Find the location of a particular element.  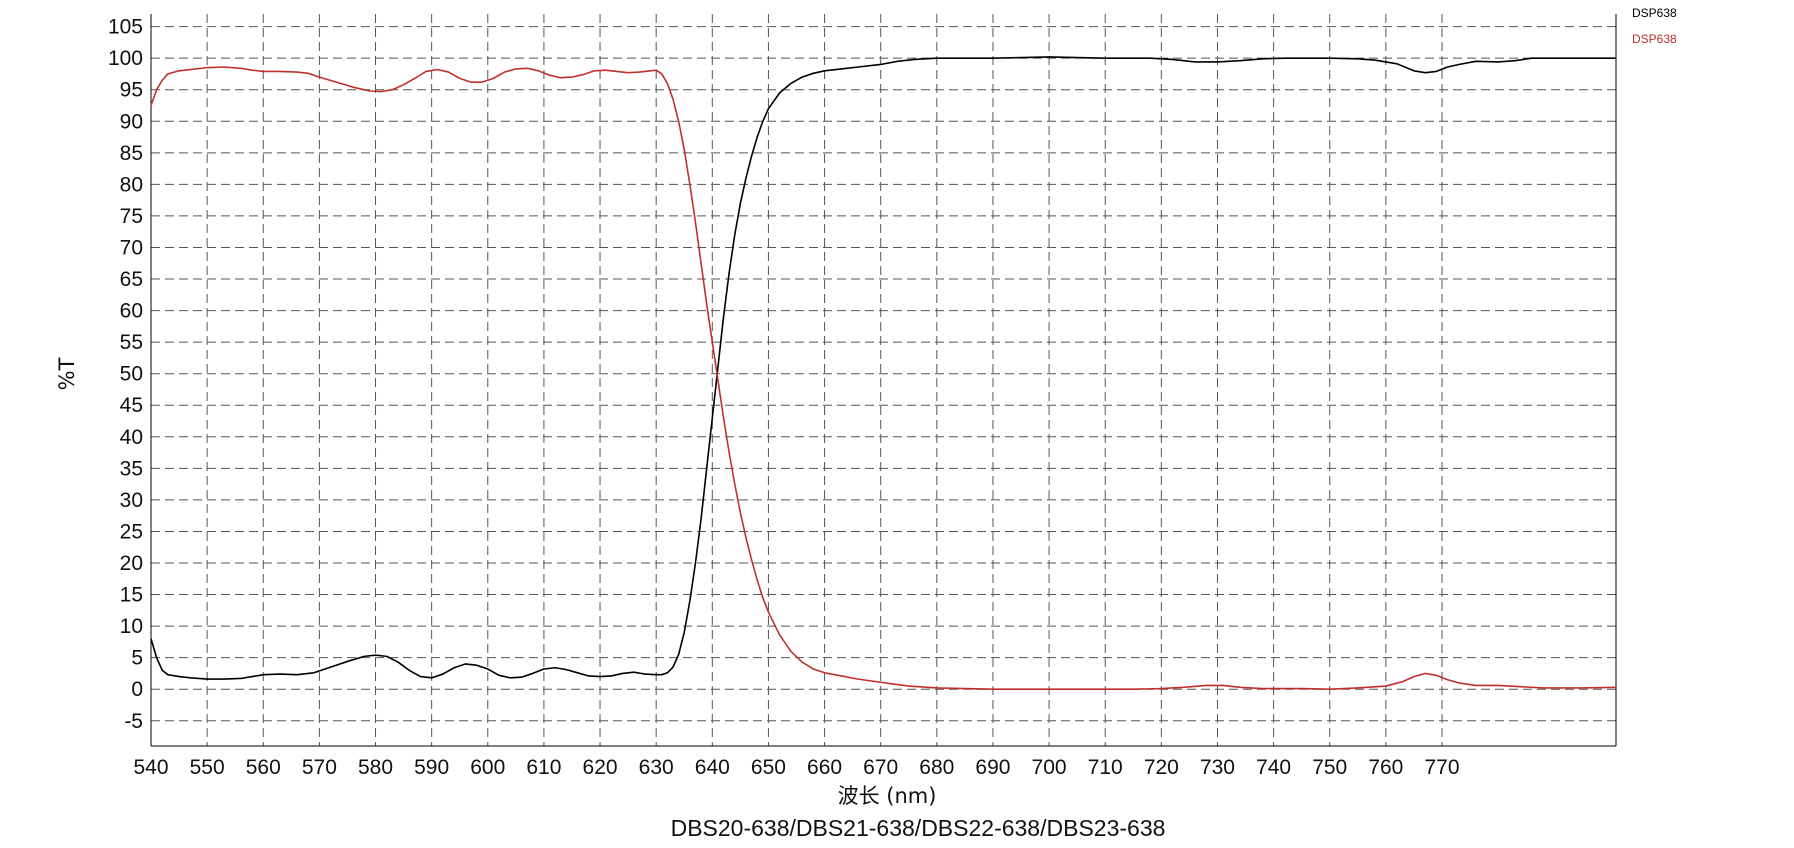

y-tick-label: 20 is located at coordinates (131, 563).